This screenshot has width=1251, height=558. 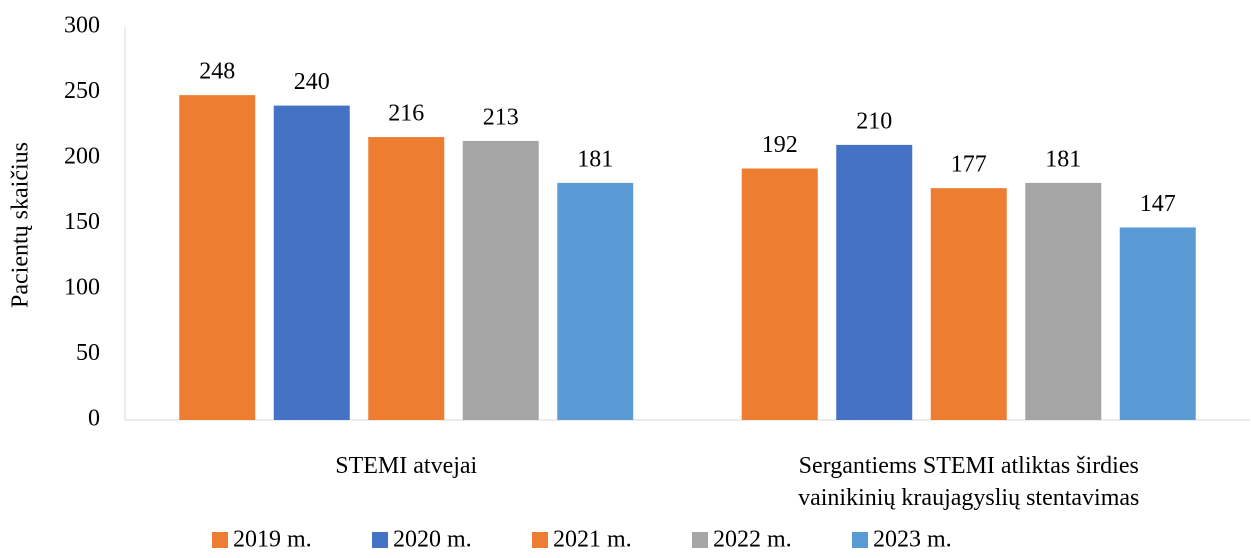 What do you see at coordinates (94, 419) in the screenshot?
I see `y-tick-label: 0` at bounding box center [94, 419].